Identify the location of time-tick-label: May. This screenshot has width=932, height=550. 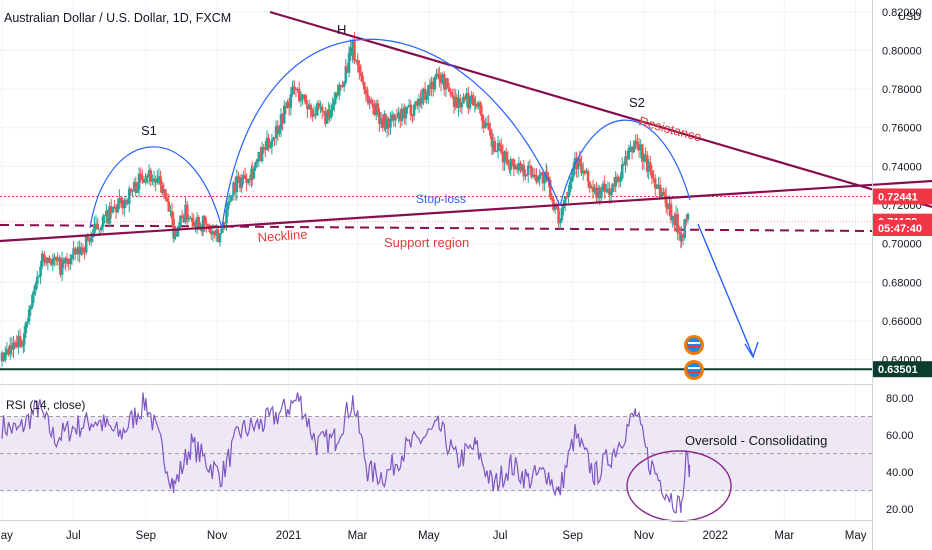
(429, 536).